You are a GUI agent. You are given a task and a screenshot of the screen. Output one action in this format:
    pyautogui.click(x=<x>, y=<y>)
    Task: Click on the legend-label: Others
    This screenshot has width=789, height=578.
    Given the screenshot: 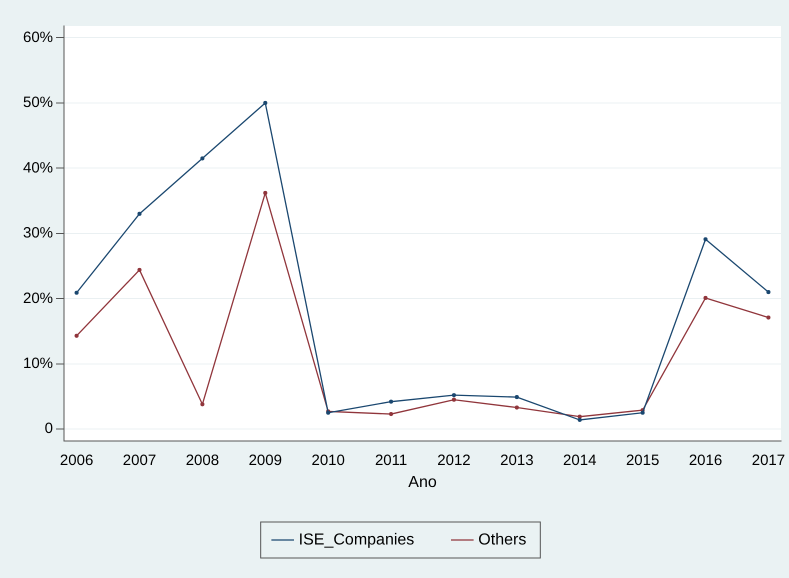 What is the action you would take?
    pyautogui.click(x=502, y=539)
    